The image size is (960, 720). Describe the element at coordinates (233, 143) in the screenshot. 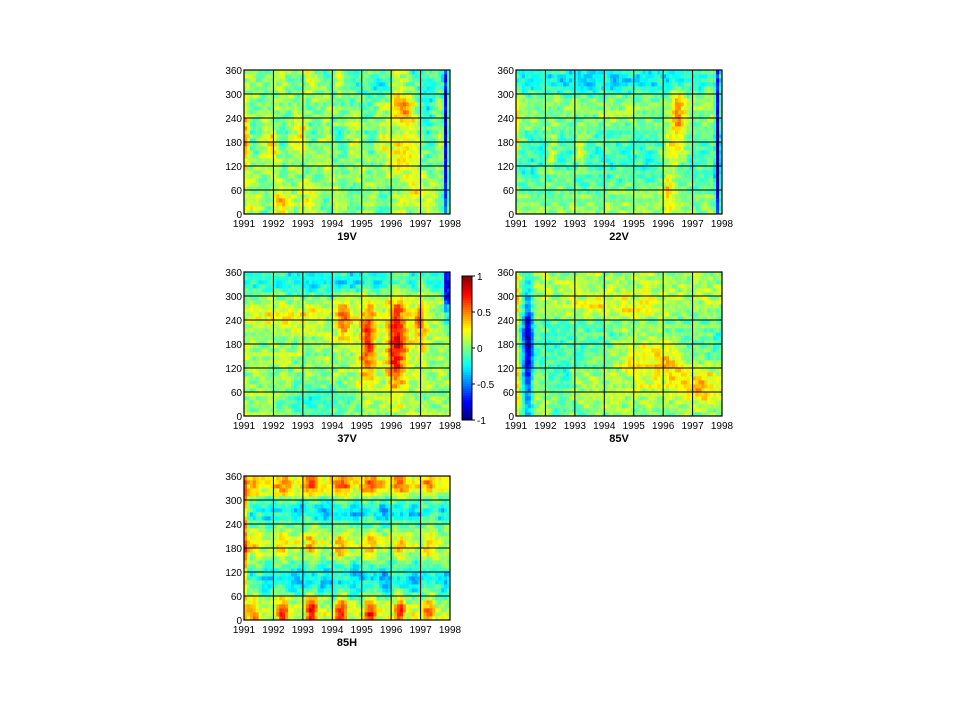

I see `y-tick-label: 180` at that location.